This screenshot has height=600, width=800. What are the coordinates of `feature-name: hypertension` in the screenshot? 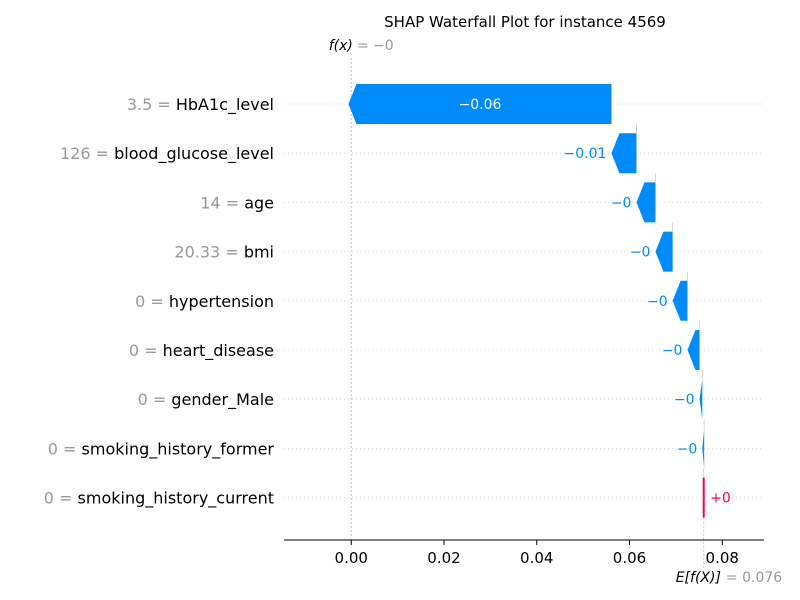 It's located at (221, 301).